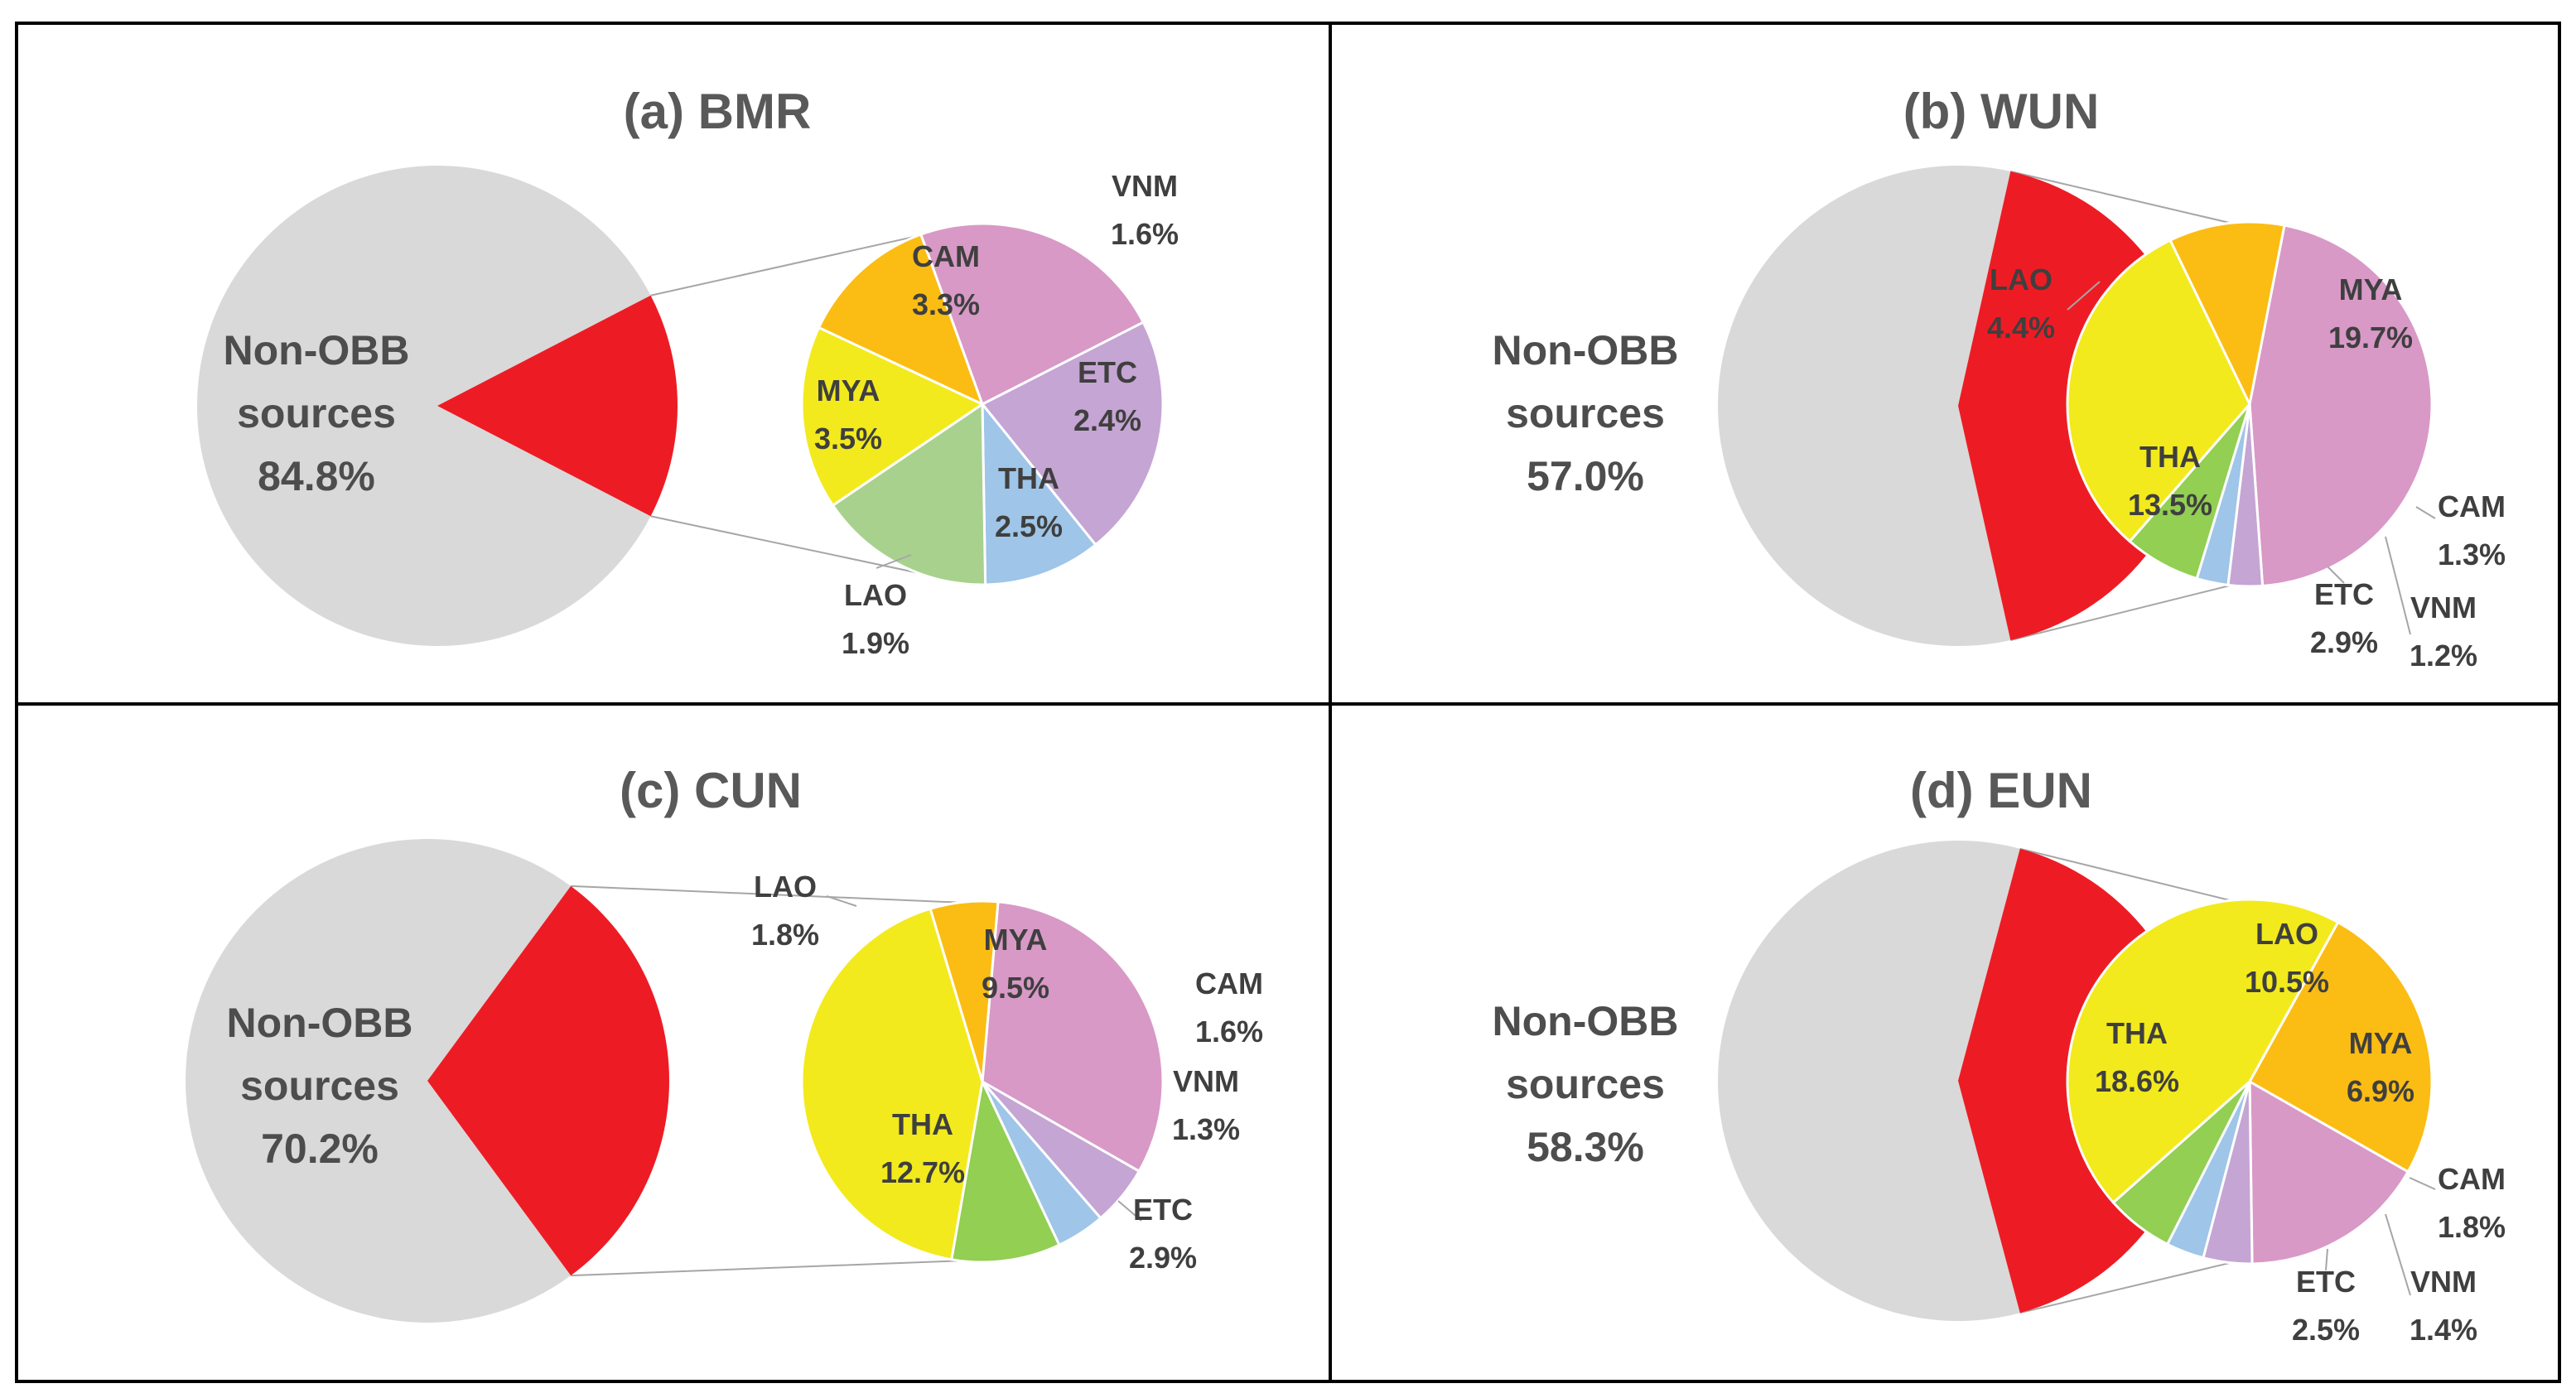 The image size is (2576, 1398). I want to click on slice-value-tha: 2.5%, so click(1029, 526).